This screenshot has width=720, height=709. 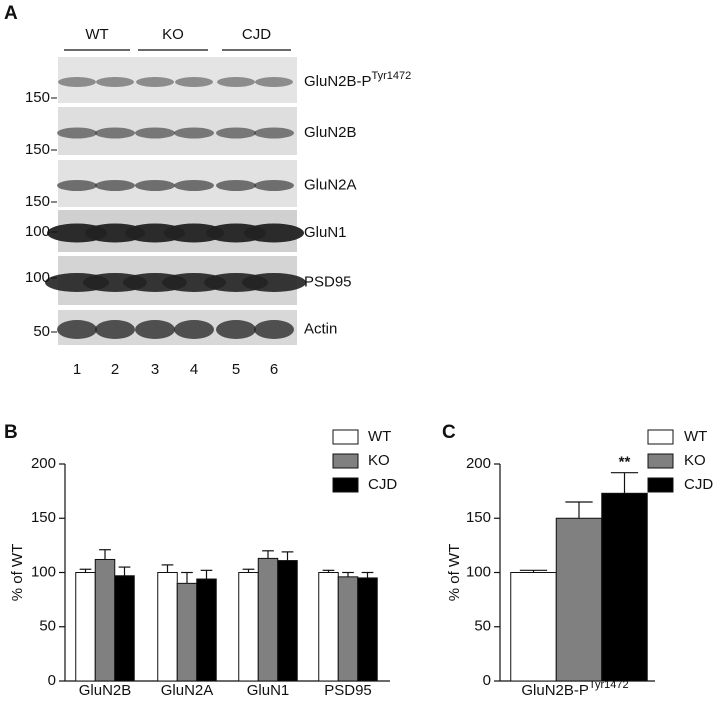 I want to click on row-label-main: GluN2B-P, so click(x=338, y=81).